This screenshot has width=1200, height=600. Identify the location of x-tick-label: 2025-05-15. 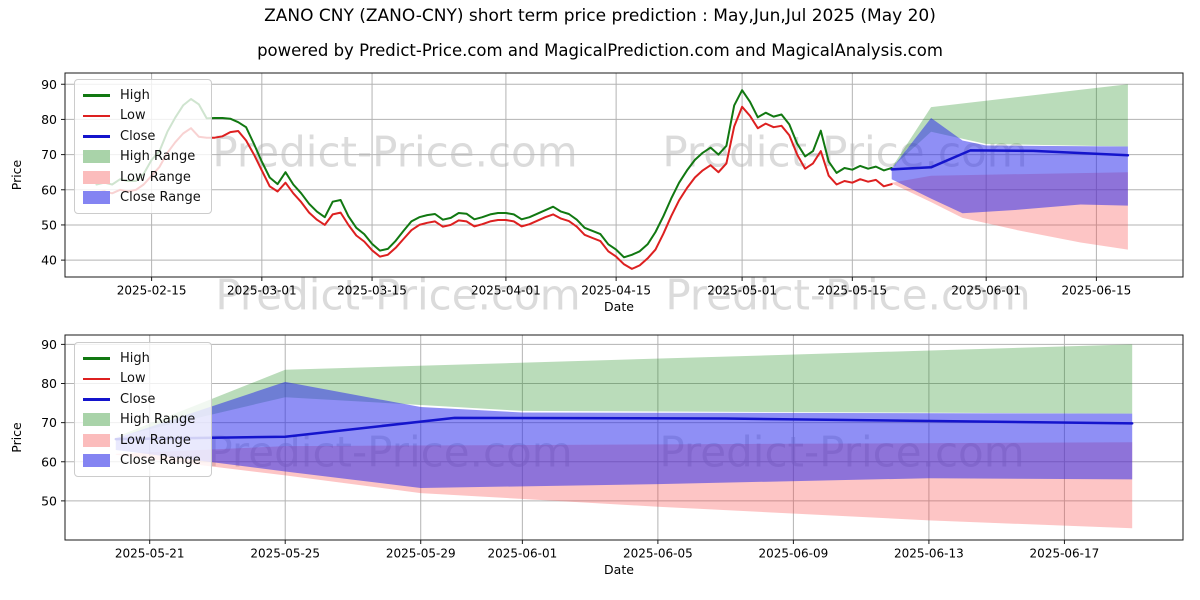
(852, 291).